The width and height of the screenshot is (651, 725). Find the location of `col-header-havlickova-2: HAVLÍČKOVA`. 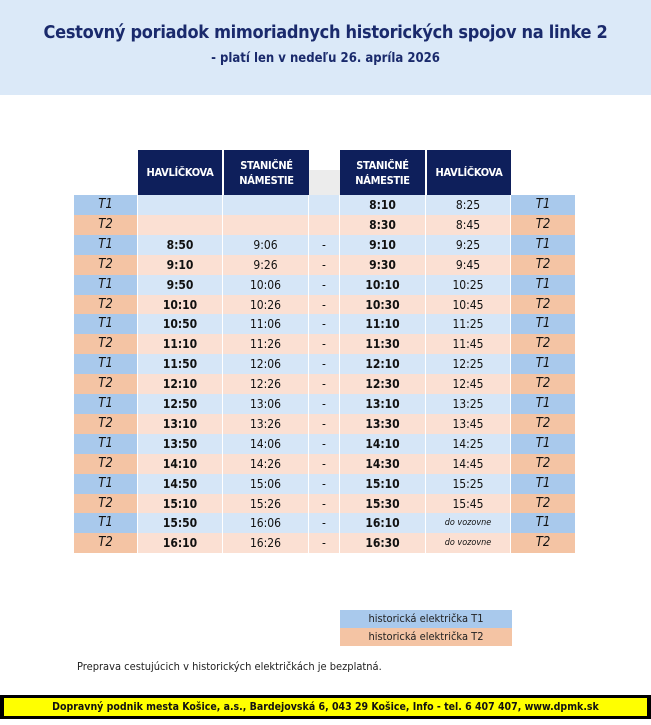

col-header-havlickova-2: HAVLÍČKOVA is located at coordinates (469, 172).